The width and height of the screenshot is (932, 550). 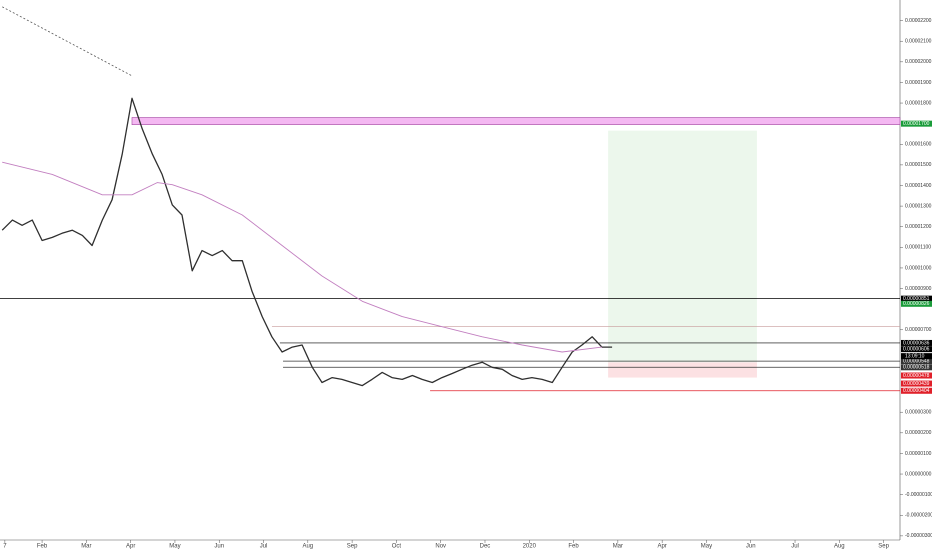 What do you see at coordinates (918, 62) in the screenshot?
I see `y-tick-label: 0.00002000` at bounding box center [918, 62].